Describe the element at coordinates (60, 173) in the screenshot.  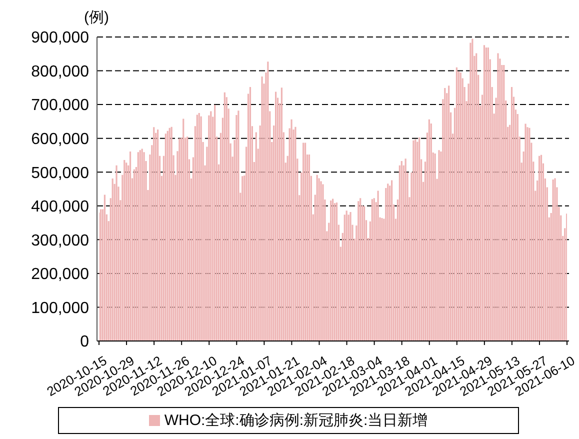
I see `y-tick-label: 500,000` at that location.